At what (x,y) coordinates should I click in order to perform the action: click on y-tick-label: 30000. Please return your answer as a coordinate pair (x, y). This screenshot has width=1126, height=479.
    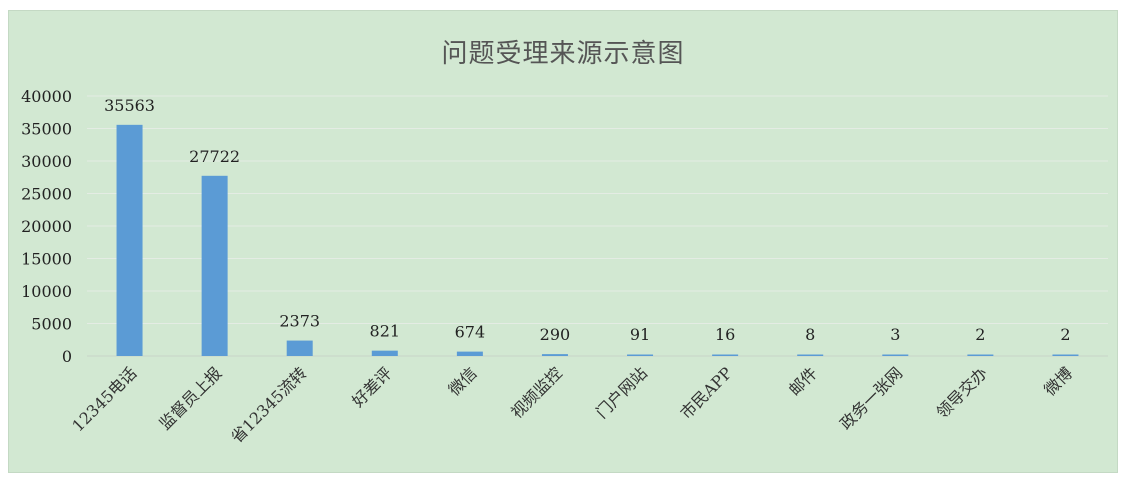
    Looking at the image, I should click on (46, 161).